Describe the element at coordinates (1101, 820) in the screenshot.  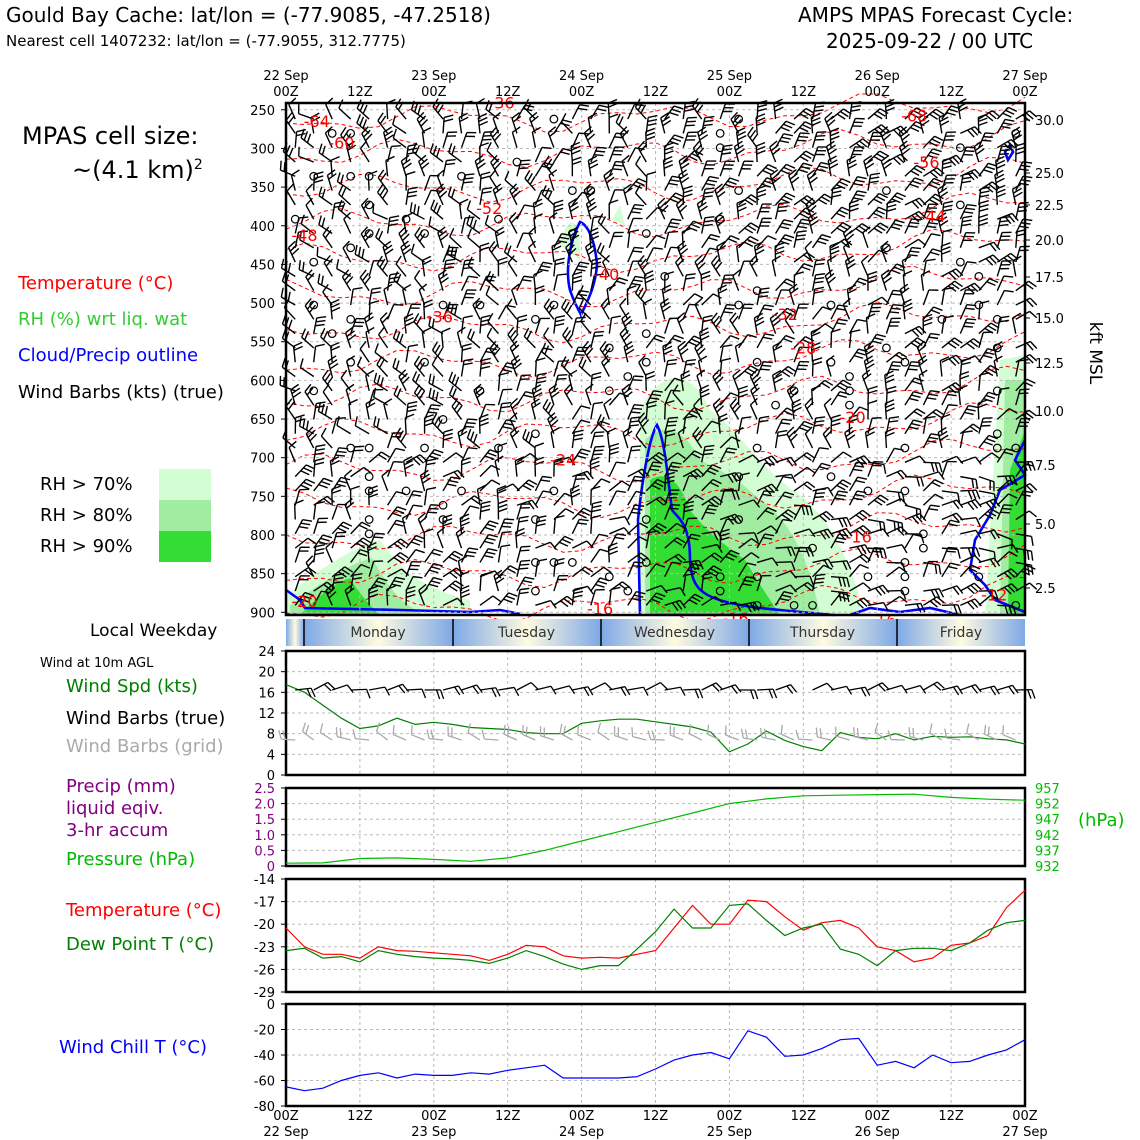
I see `hpa-axis-label: (hPa)` at that location.